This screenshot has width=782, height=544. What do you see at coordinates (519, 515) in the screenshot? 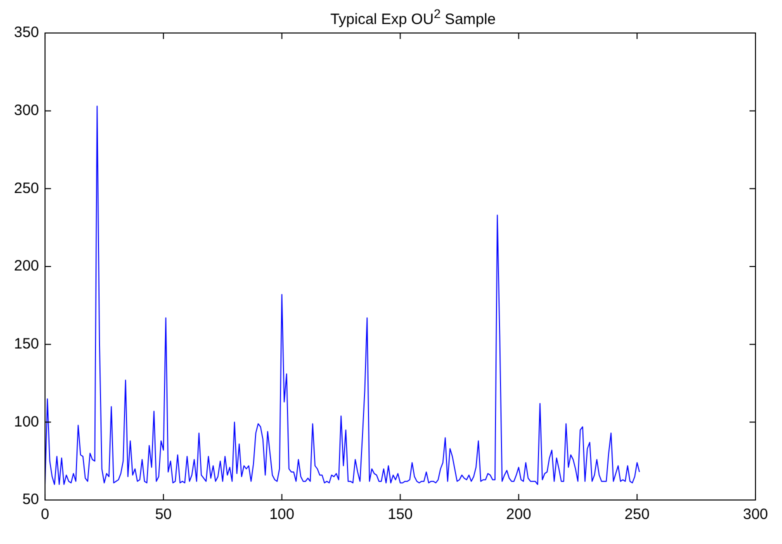
I see `x-tick-label: 200` at bounding box center [519, 515].